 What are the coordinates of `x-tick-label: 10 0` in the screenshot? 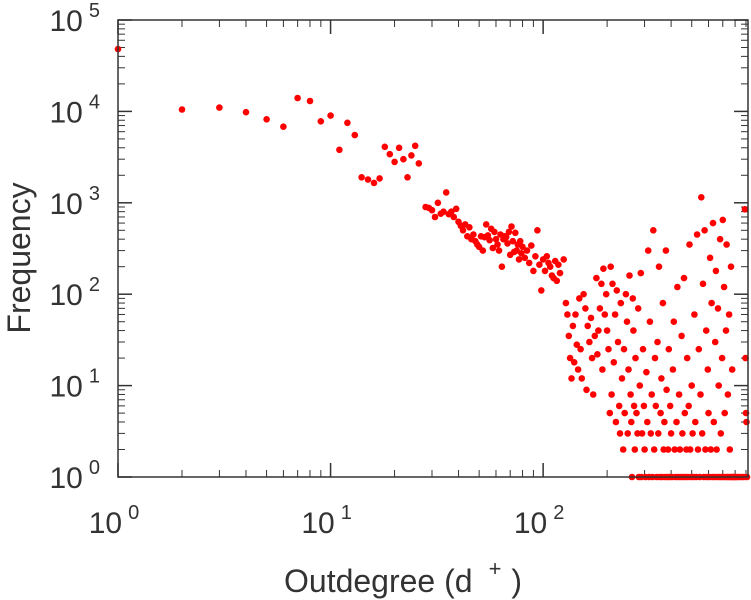 It's located at (114, 521).